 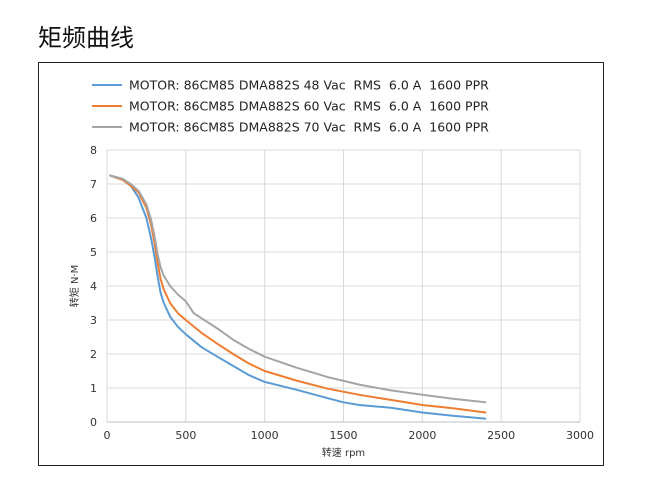 What do you see at coordinates (93, 388) in the screenshot?
I see `y-tick-label: 1` at bounding box center [93, 388].